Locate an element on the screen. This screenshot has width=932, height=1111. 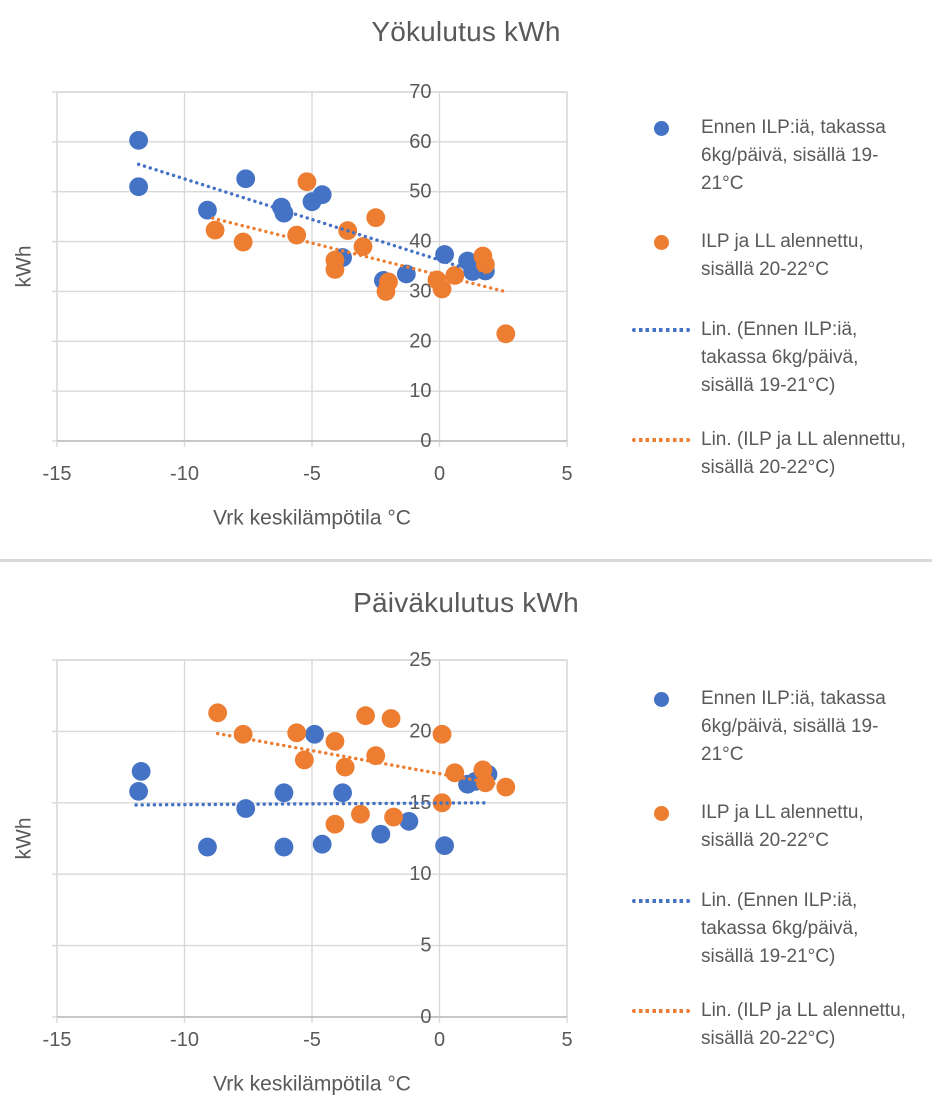
svg-text: 30 is located at coordinates (420, 291).